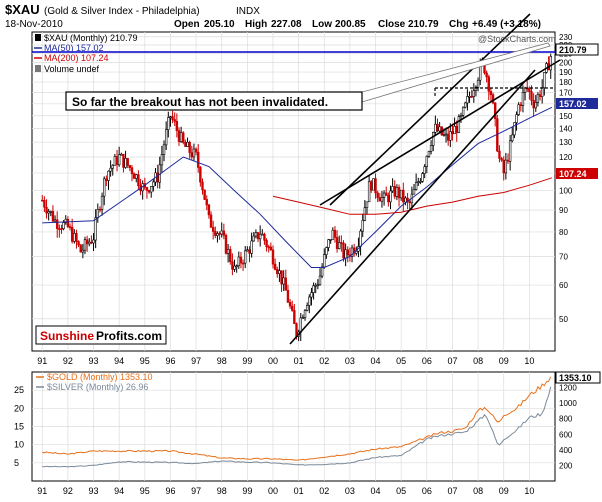 Image resolution: width=602 pixels, height=502 pixels. Describe the element at coordinates (573, 104) in the screenshot. I see `ma50-tag-text: 157.02` at that location.